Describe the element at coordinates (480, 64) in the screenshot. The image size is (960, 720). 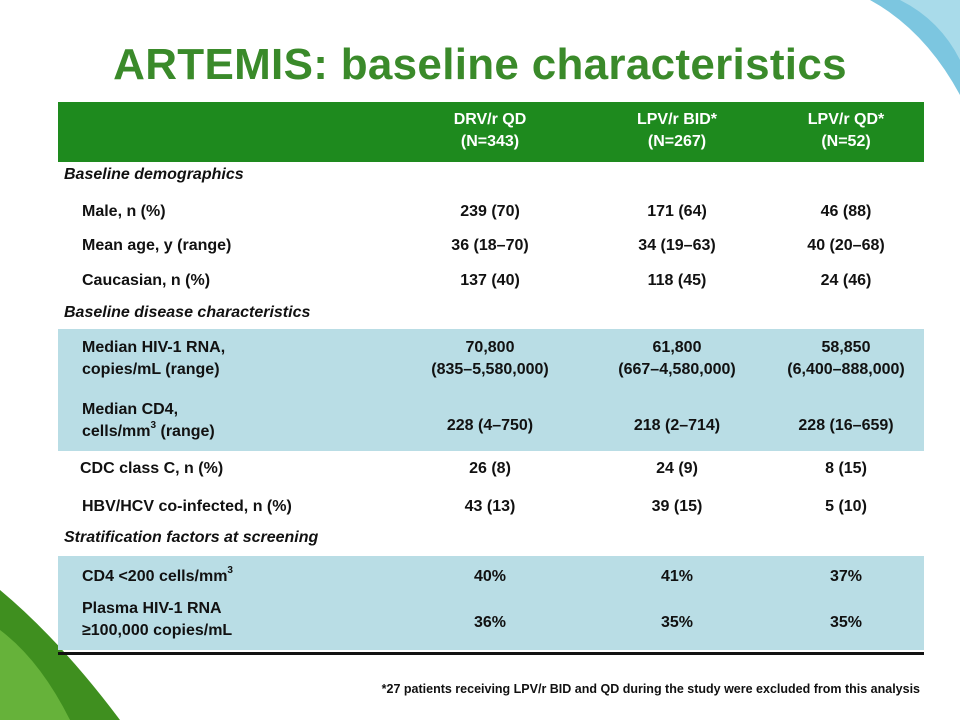
I see `slide-title: ARTEMIS: baseline characteristics` at that location.